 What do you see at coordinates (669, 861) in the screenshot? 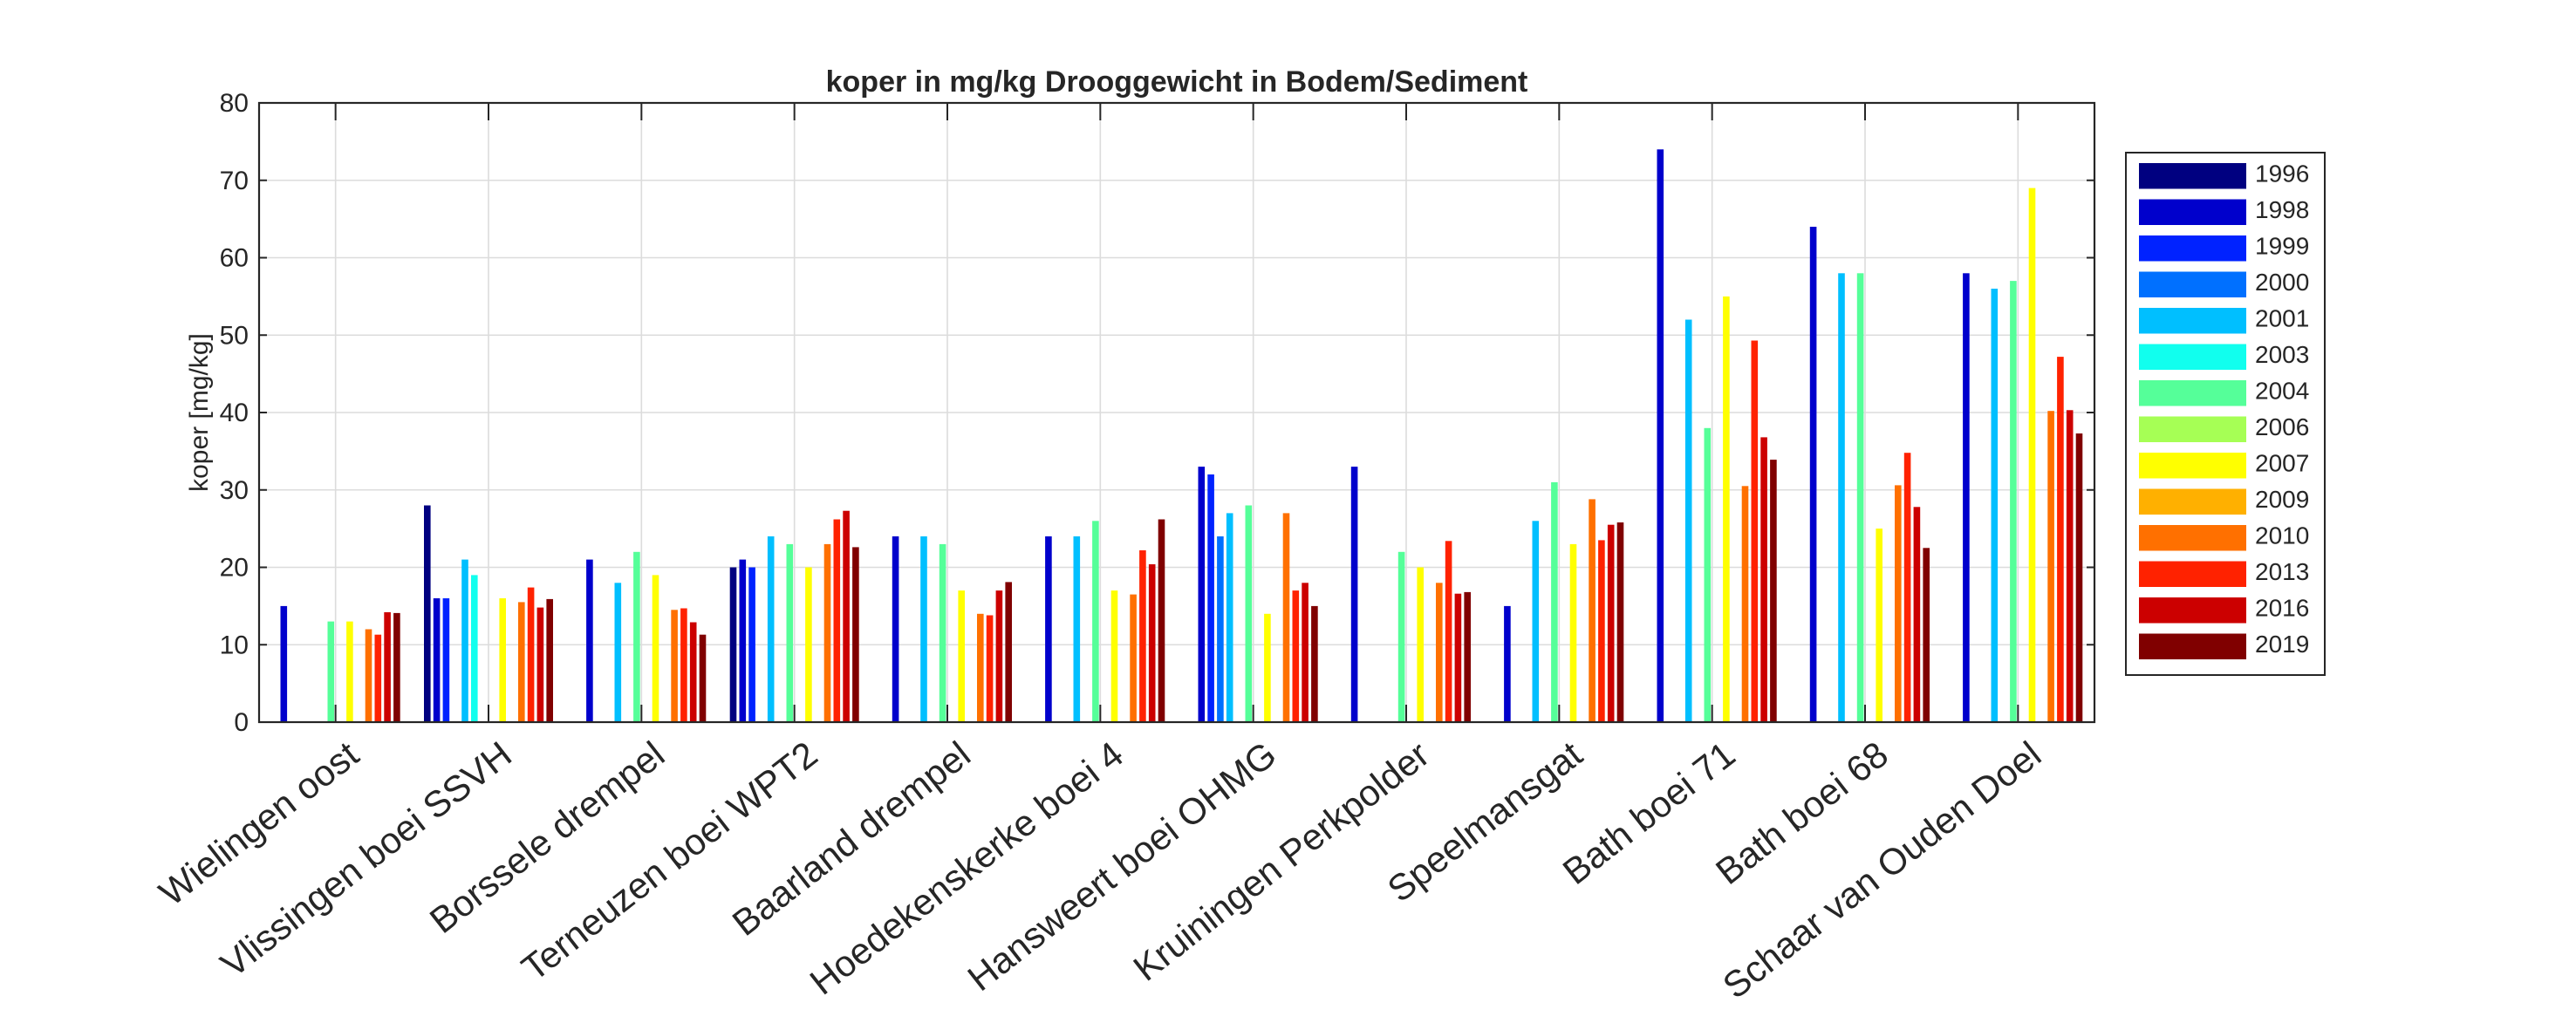
I see `x-tick-label: Terneuzen boei WPT2` at bounding box center [669, 861].